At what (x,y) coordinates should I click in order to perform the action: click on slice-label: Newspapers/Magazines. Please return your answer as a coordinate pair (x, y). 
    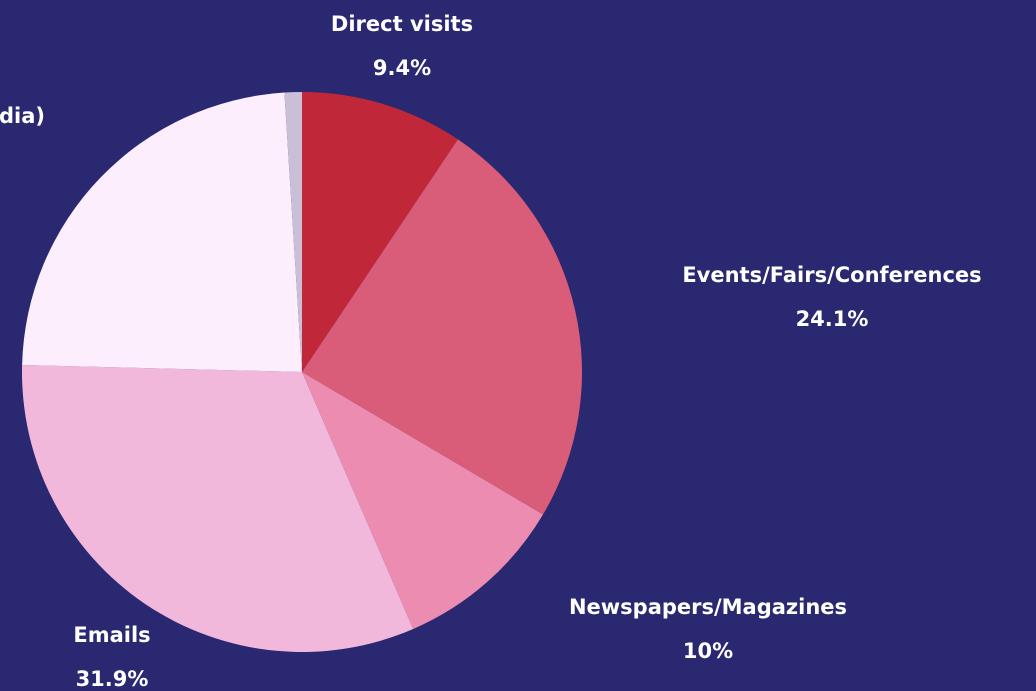
    Looking at the image, I should click on (708, 607).